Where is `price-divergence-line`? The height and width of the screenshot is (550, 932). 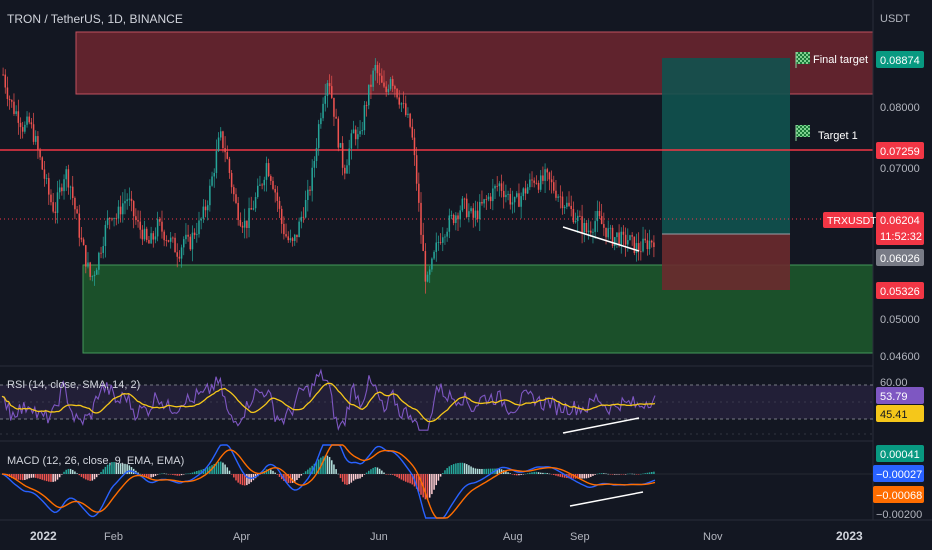 price-divergence-line is located at coordinates (601, 239).